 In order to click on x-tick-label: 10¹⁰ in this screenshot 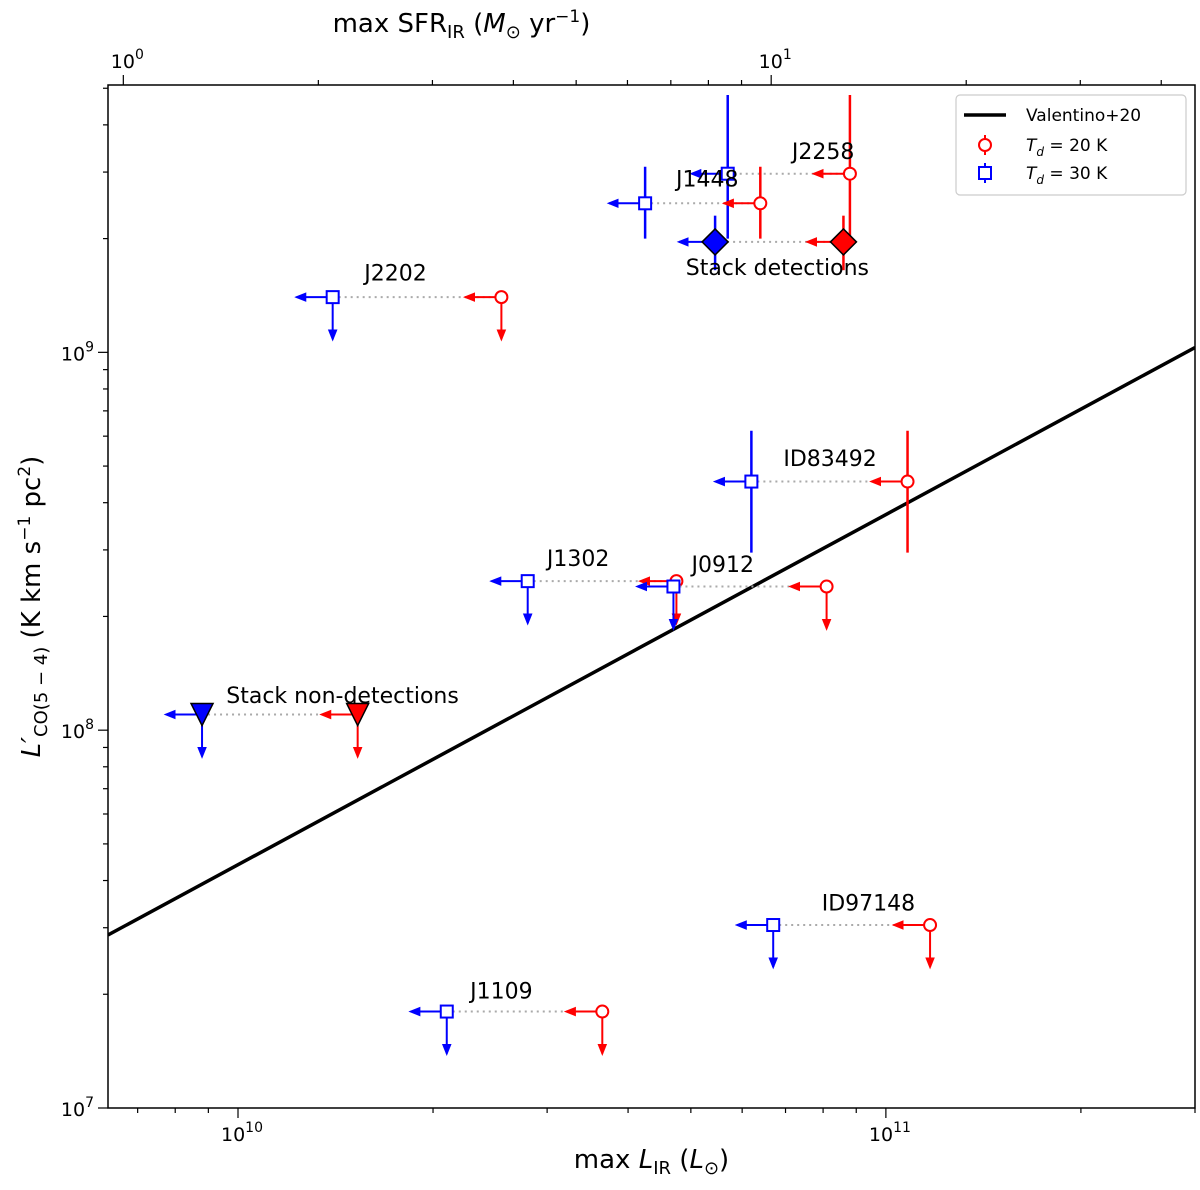, I will do `click(242, 1133)`.